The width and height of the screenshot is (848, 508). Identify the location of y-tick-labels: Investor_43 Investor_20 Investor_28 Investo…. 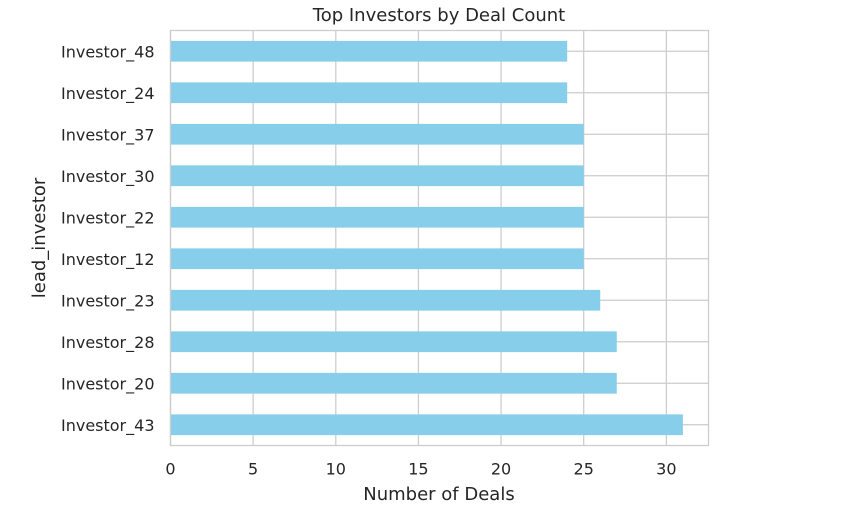
(108, 239).